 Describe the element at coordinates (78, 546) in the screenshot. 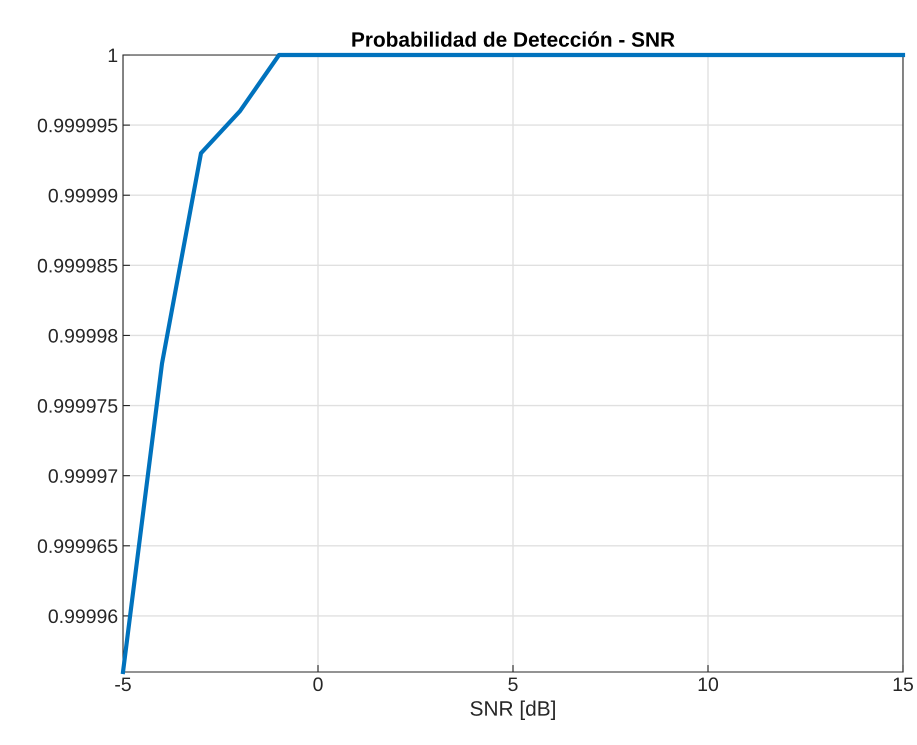

I see `y-tick-label: 0.999965` at that location.